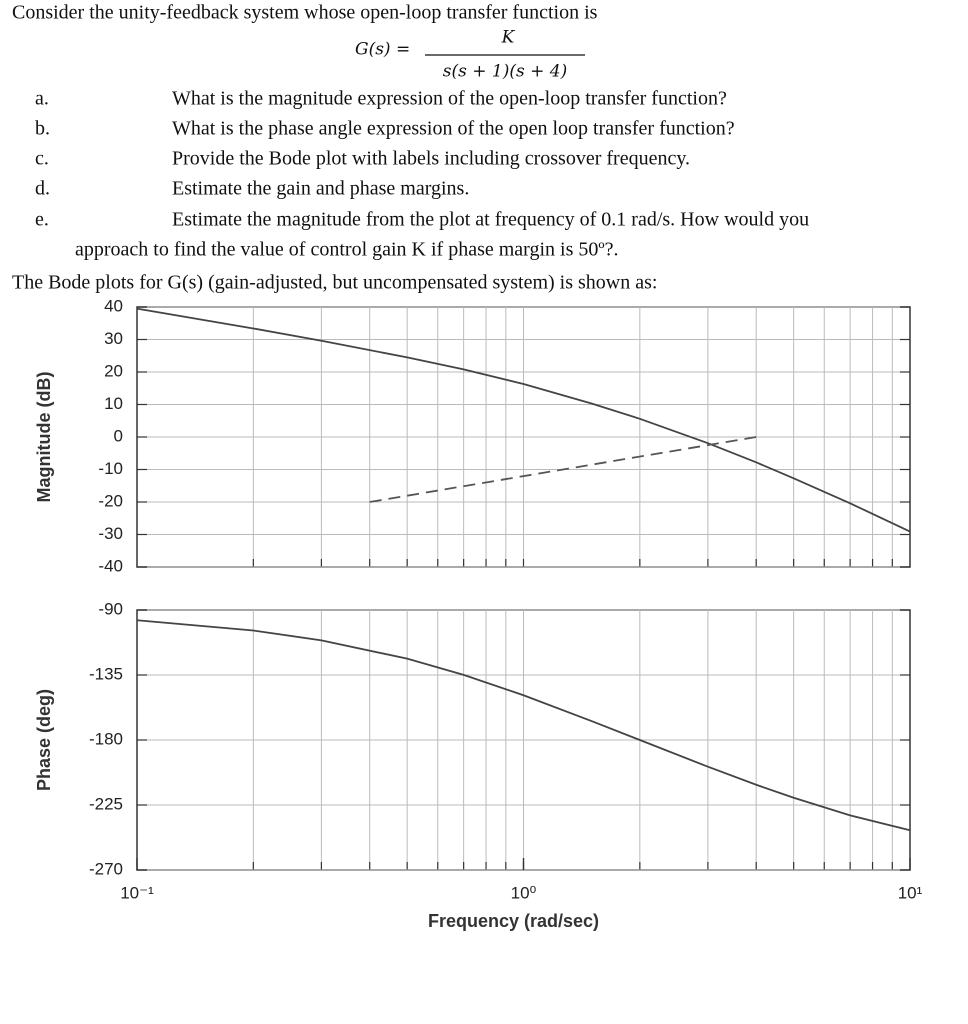 This screenshot has height=1024, width=968. I want to click on item-label: b., so click(42, 129).